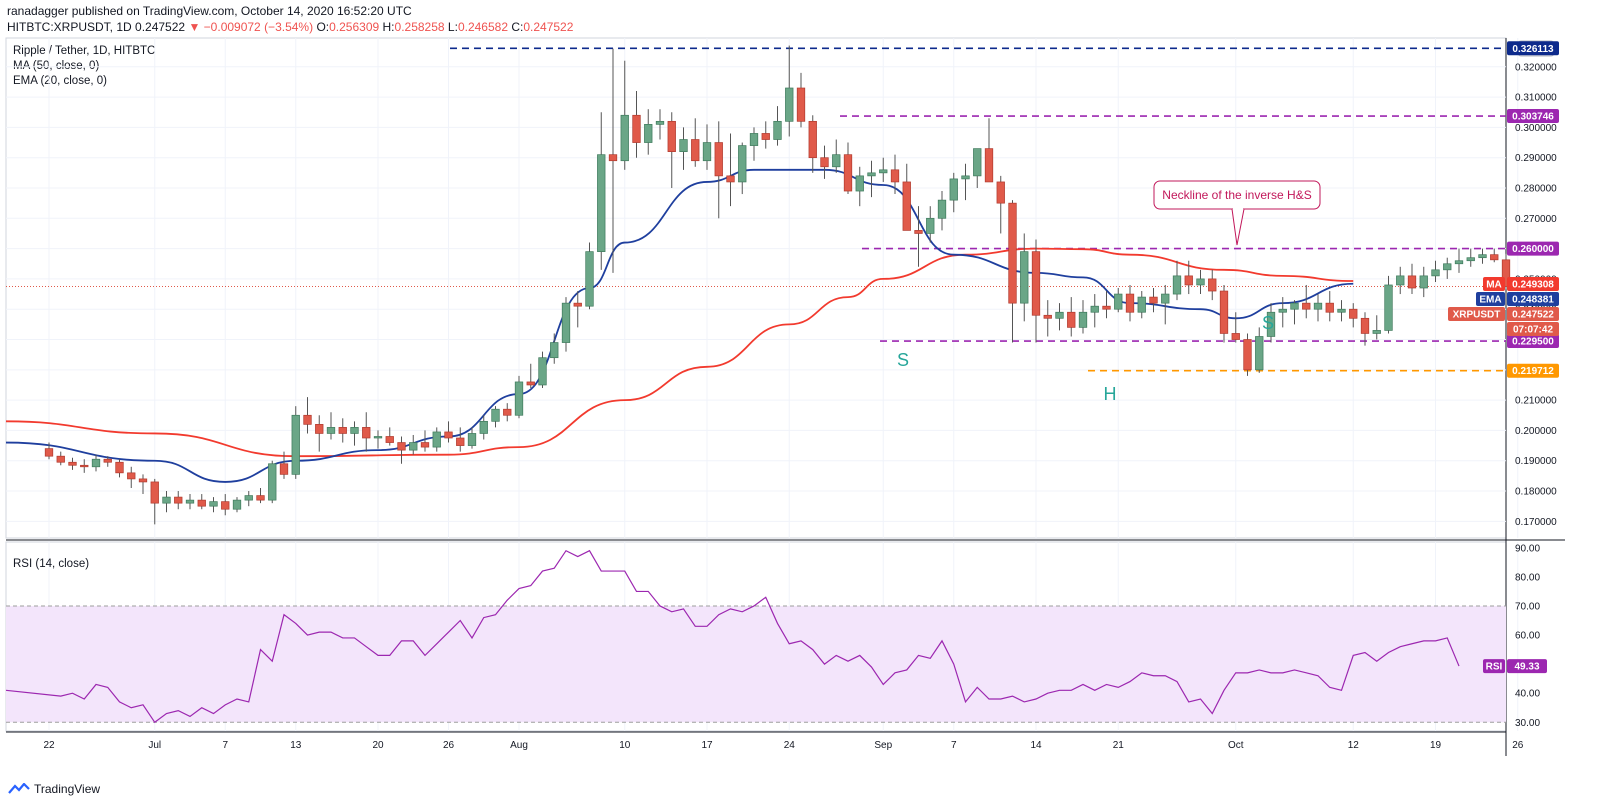 The image size is (1600, 805). I want to click on level-tag-label: 0.219712, so click(1533, 371).